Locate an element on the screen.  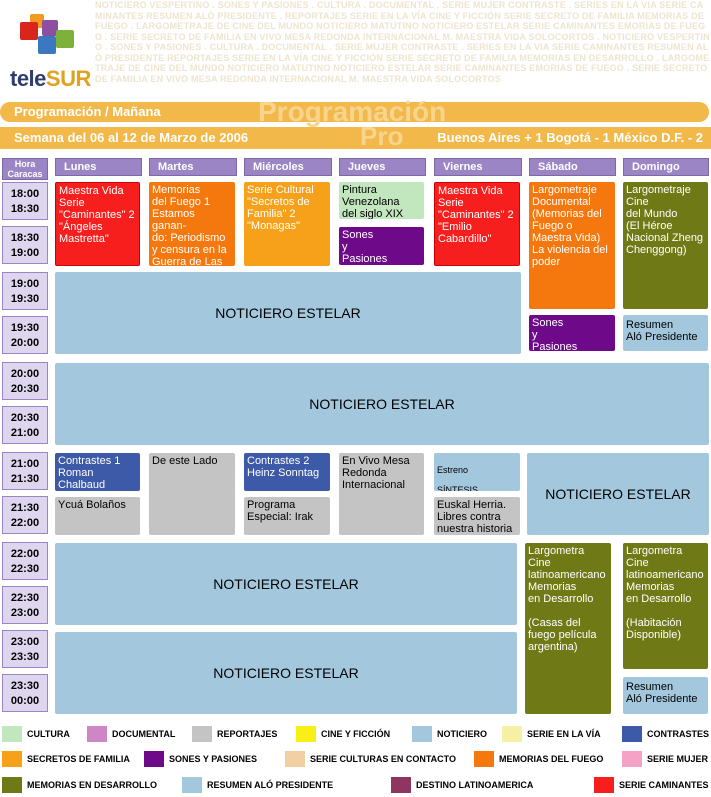
legend-item: DOCUMENTAL is located at coordinates (131, 734).